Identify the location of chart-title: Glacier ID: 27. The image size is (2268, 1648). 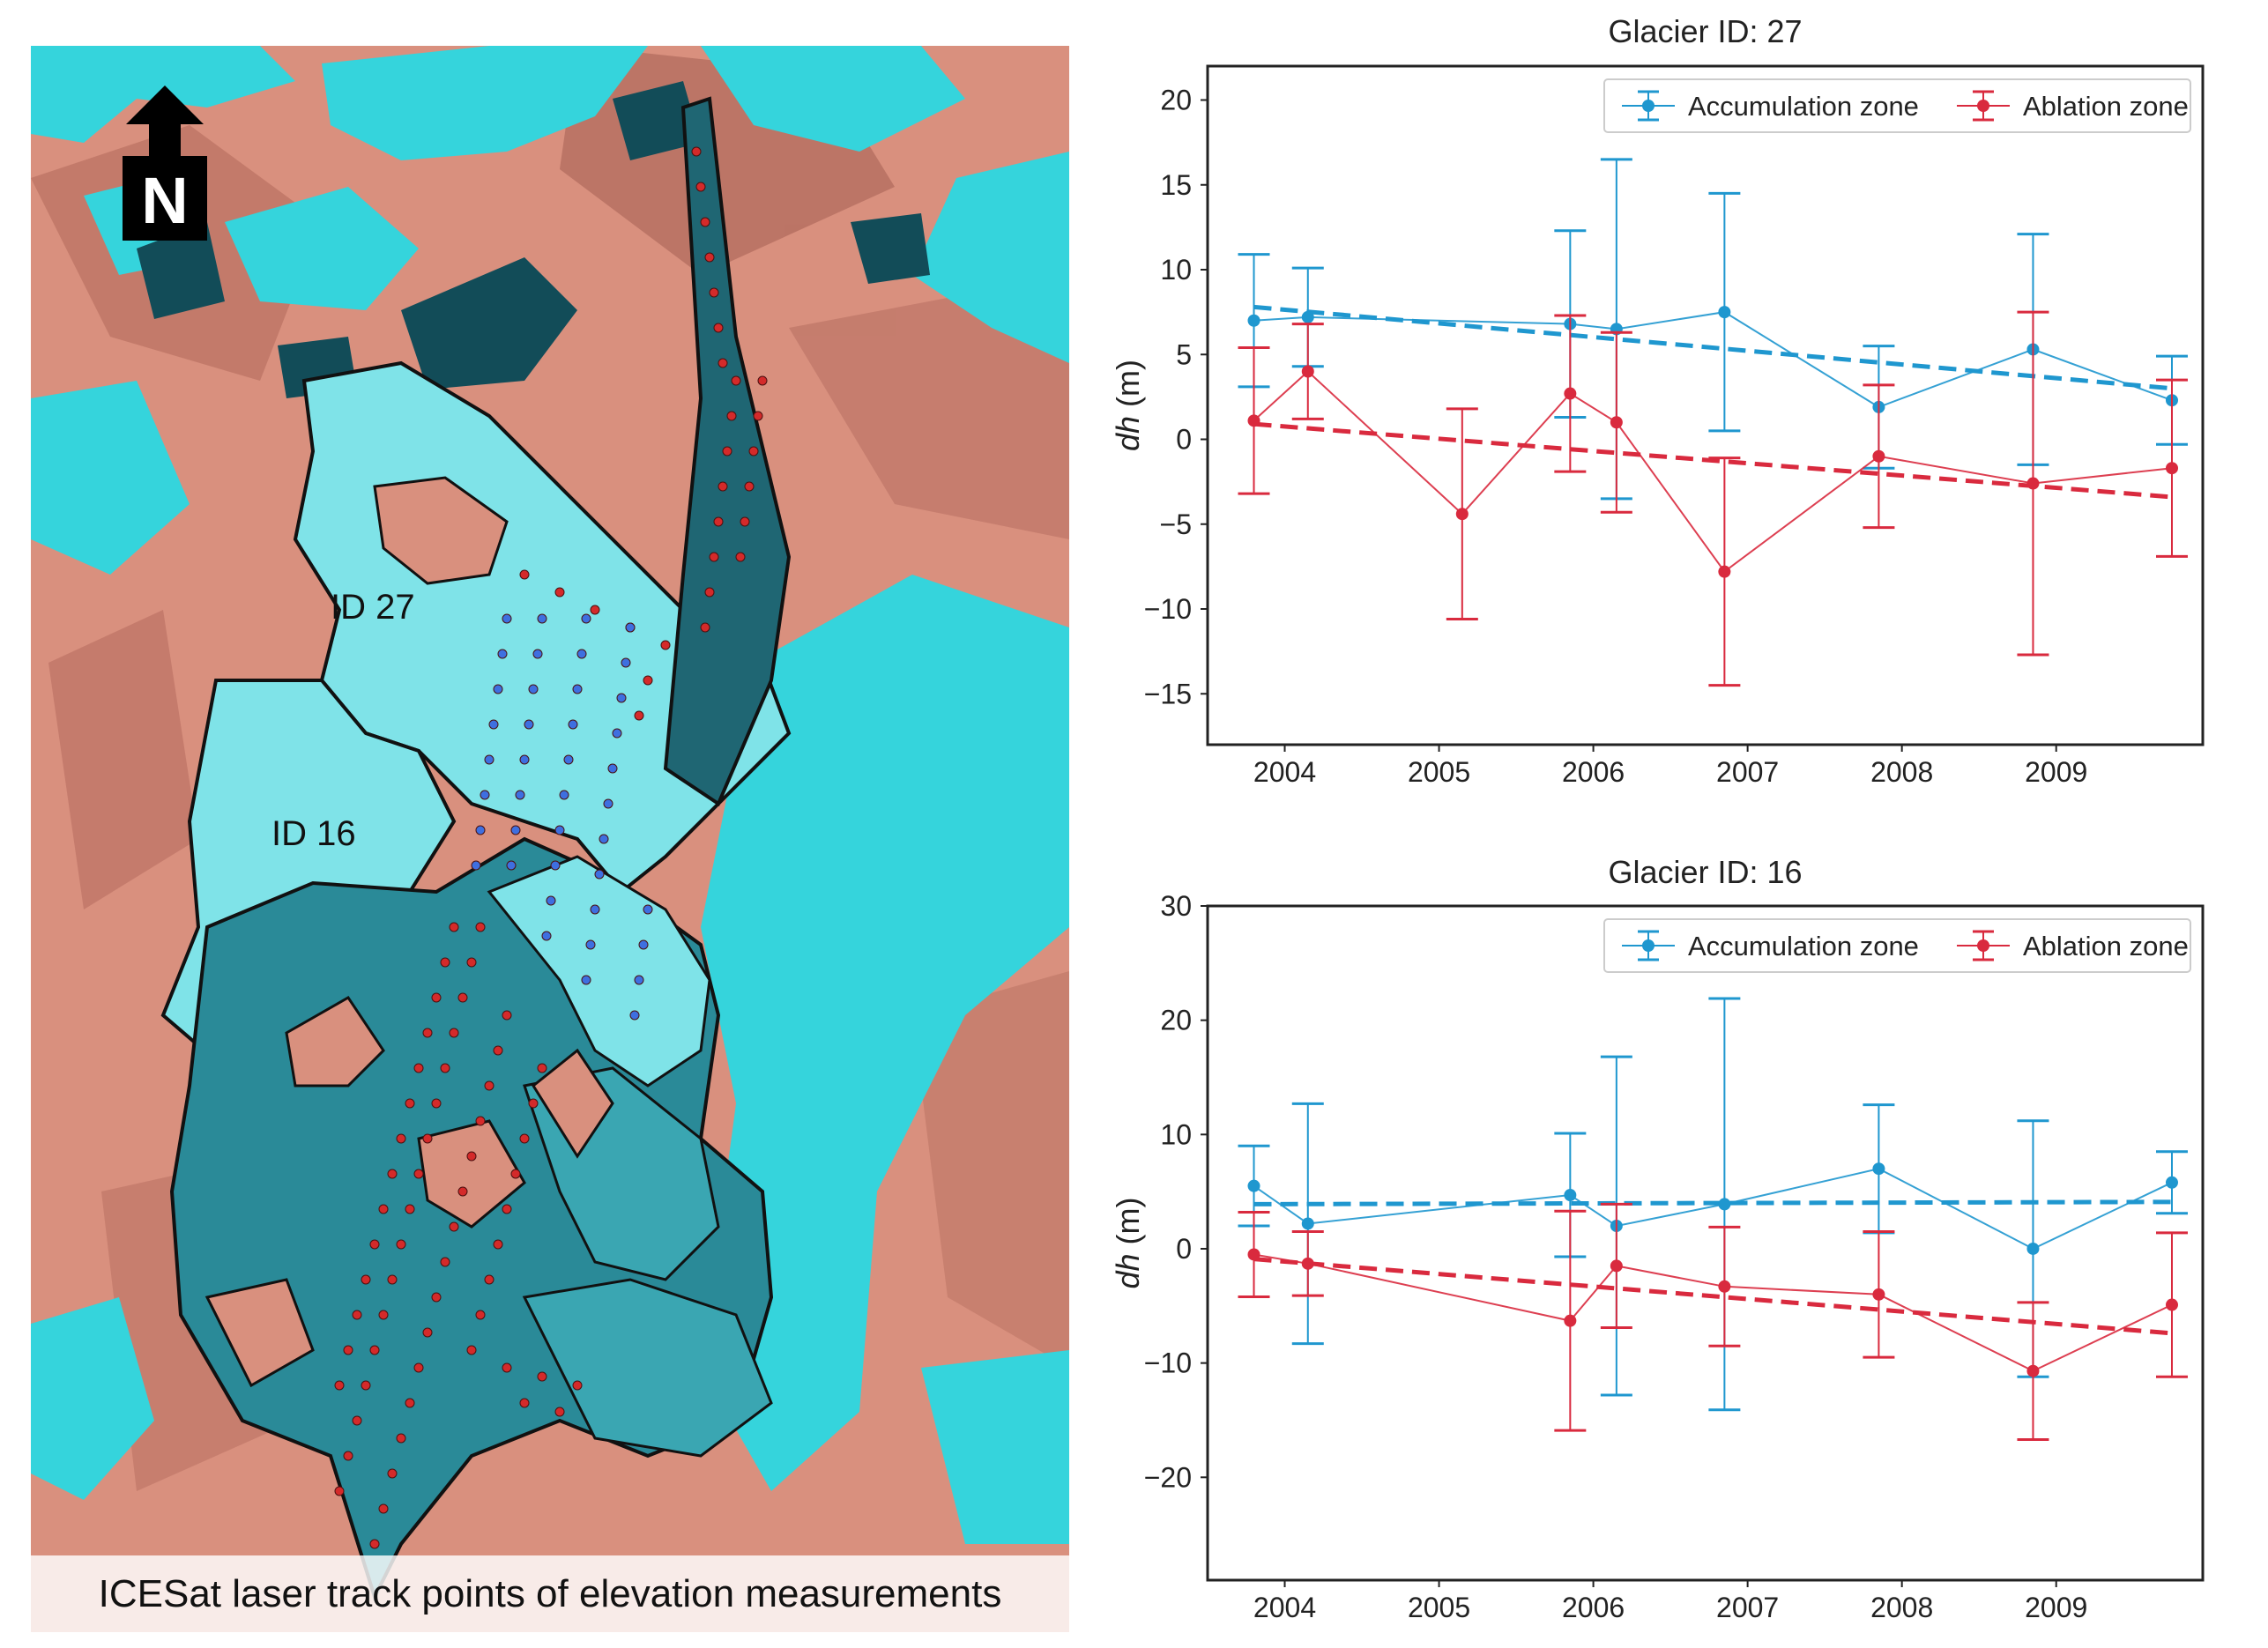
(1705, 31).